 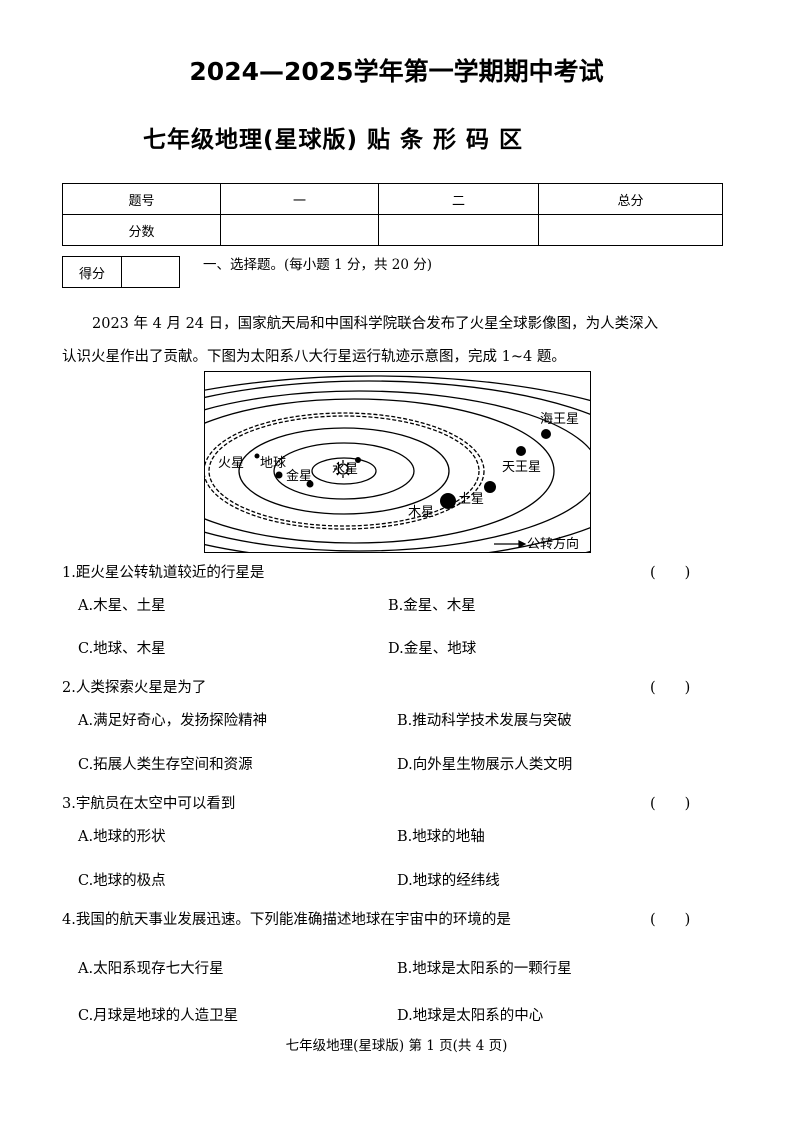 I want to click on question-stem: 1.距火星公转轨道较近的行星是, so click(x=163, y=573).